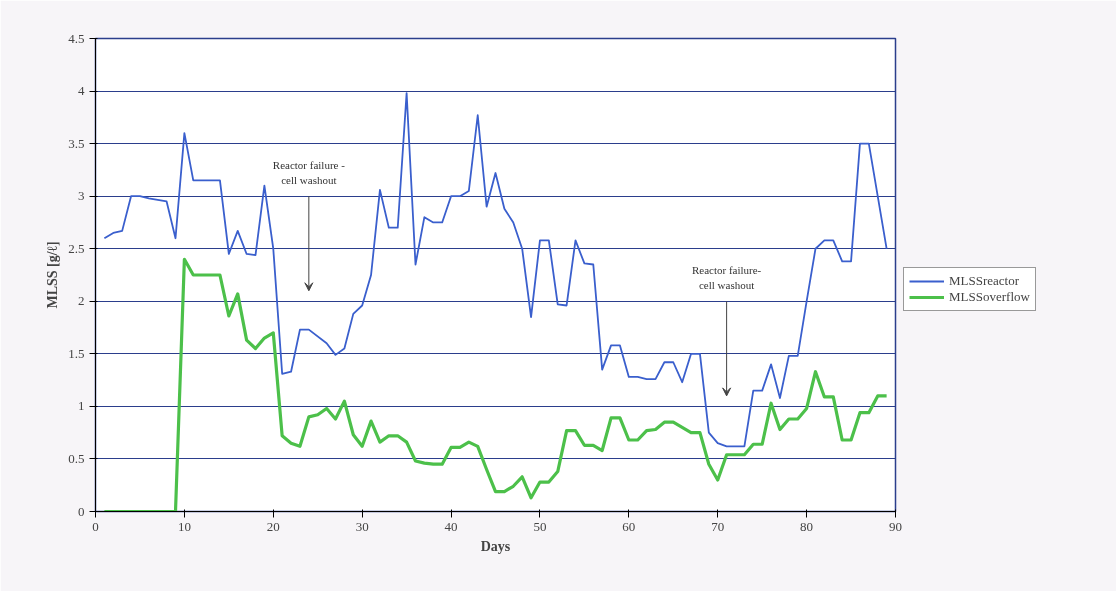 The height and width of the screenshot is (602, 1116). What do you see at coordinates (989, 297) in the screenshot?
I see `legend-label: MLSSoverflow` at bounding box center [989, 297].